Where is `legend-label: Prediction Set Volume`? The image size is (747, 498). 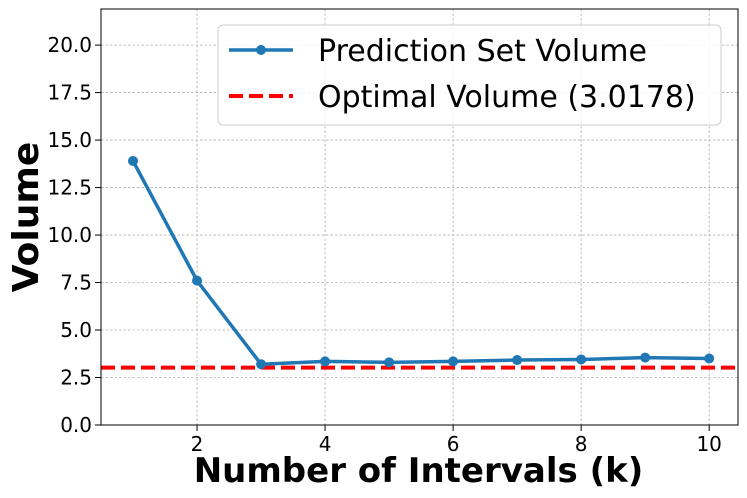 legend-label: Prediction Set Volume is located at coordinates (482, 51).